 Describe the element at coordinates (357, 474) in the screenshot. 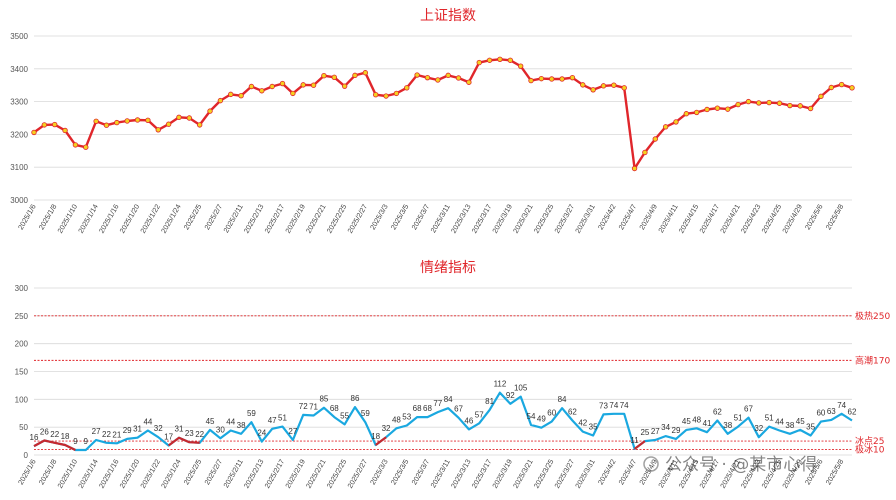

I see `x-tick-label: 2025/2/27` at that location.